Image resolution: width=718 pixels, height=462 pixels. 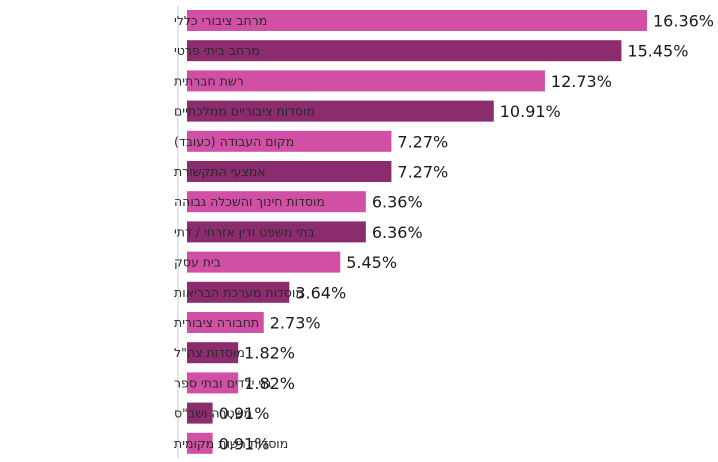 I want to click on category-label: בית עסק, so click(x=197, y=262).